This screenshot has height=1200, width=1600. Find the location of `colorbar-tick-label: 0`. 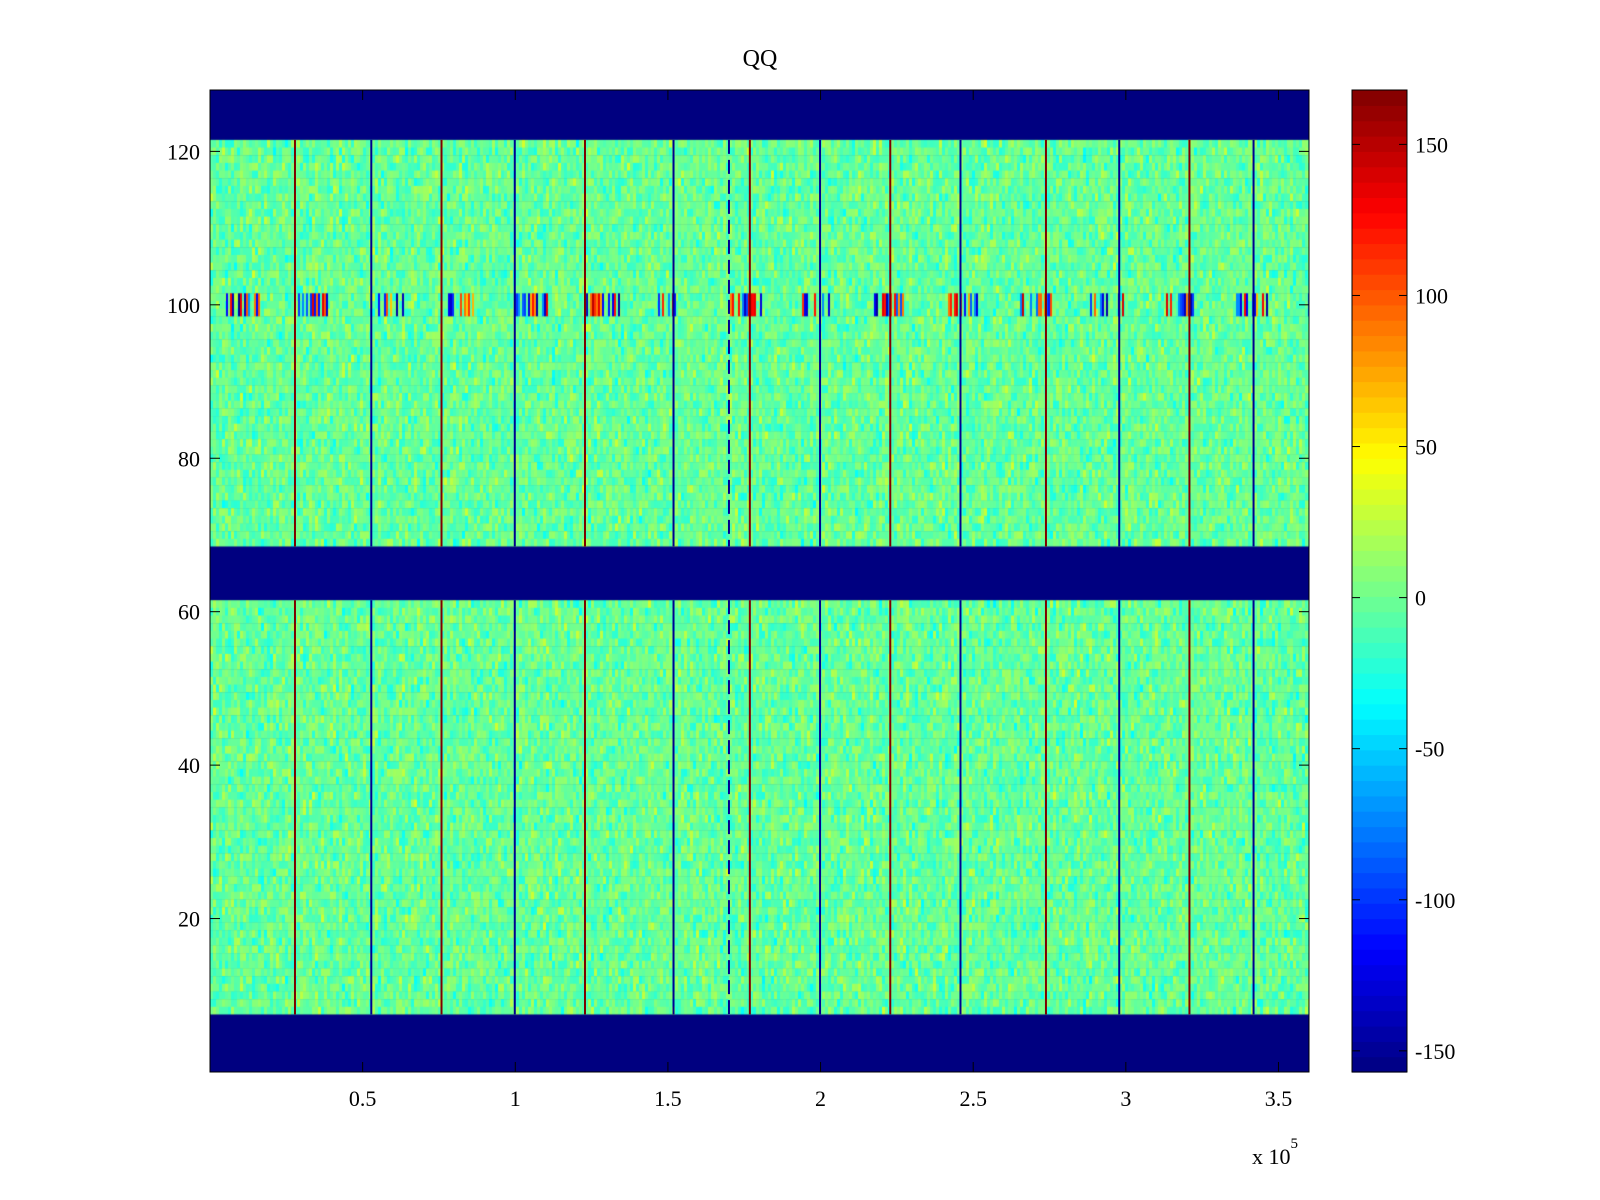

colorbar-tick-label: 0 is located at coordinates (1420, 598).